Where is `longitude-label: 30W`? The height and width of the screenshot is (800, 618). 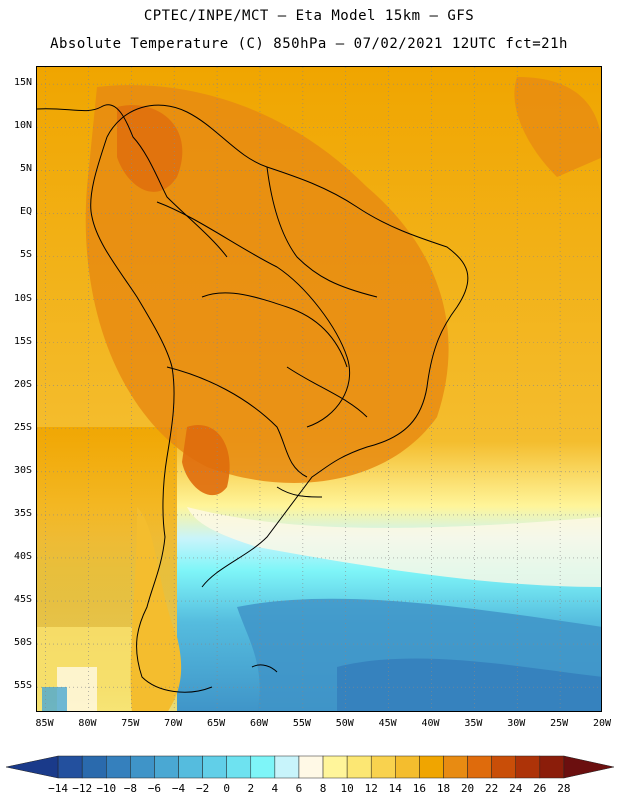 longitude-label: 30W is located at coordinates (516, 723).